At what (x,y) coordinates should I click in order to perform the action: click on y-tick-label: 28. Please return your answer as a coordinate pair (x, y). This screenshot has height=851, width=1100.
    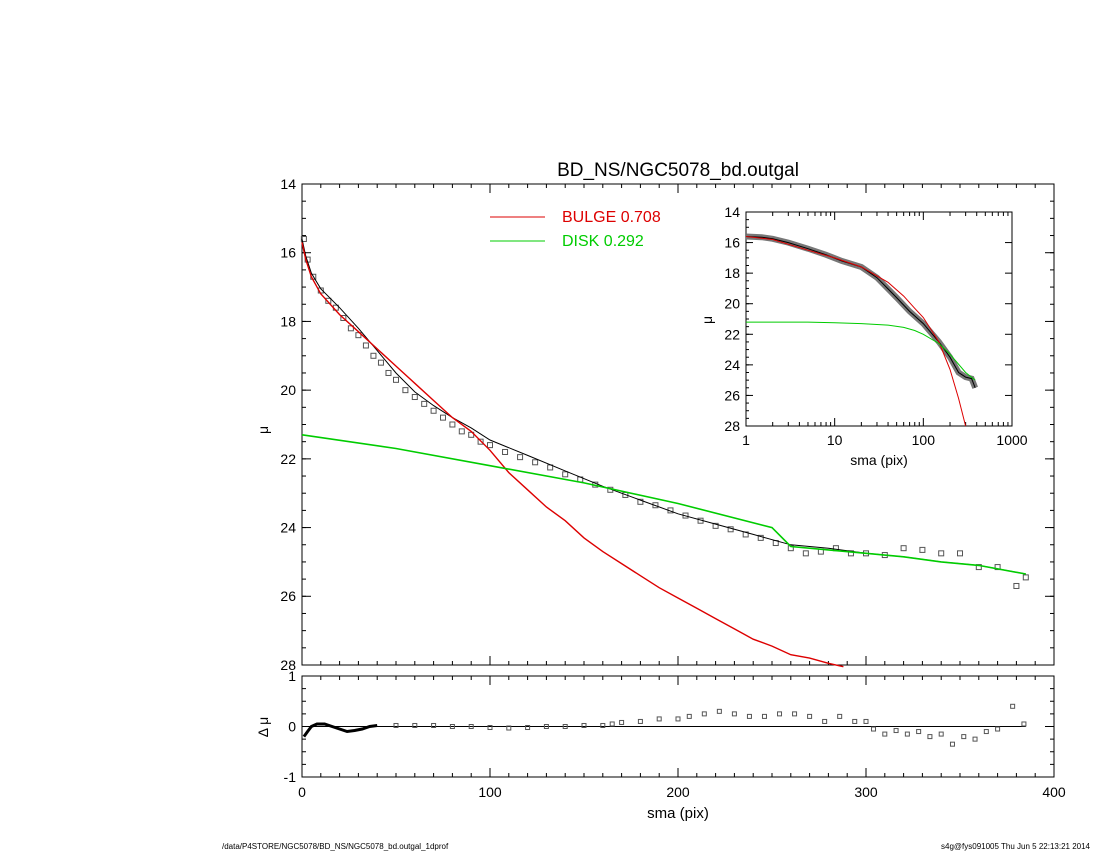
    Looking at the image, I should click on (288, 665).